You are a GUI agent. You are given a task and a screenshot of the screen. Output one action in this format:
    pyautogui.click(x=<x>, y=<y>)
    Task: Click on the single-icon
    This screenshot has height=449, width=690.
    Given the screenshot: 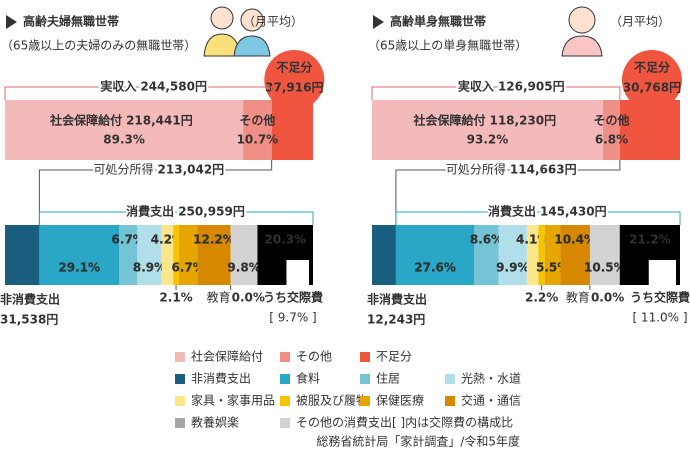 What is the action you would take?
    pyautogui.click(x=582, y=31)
    